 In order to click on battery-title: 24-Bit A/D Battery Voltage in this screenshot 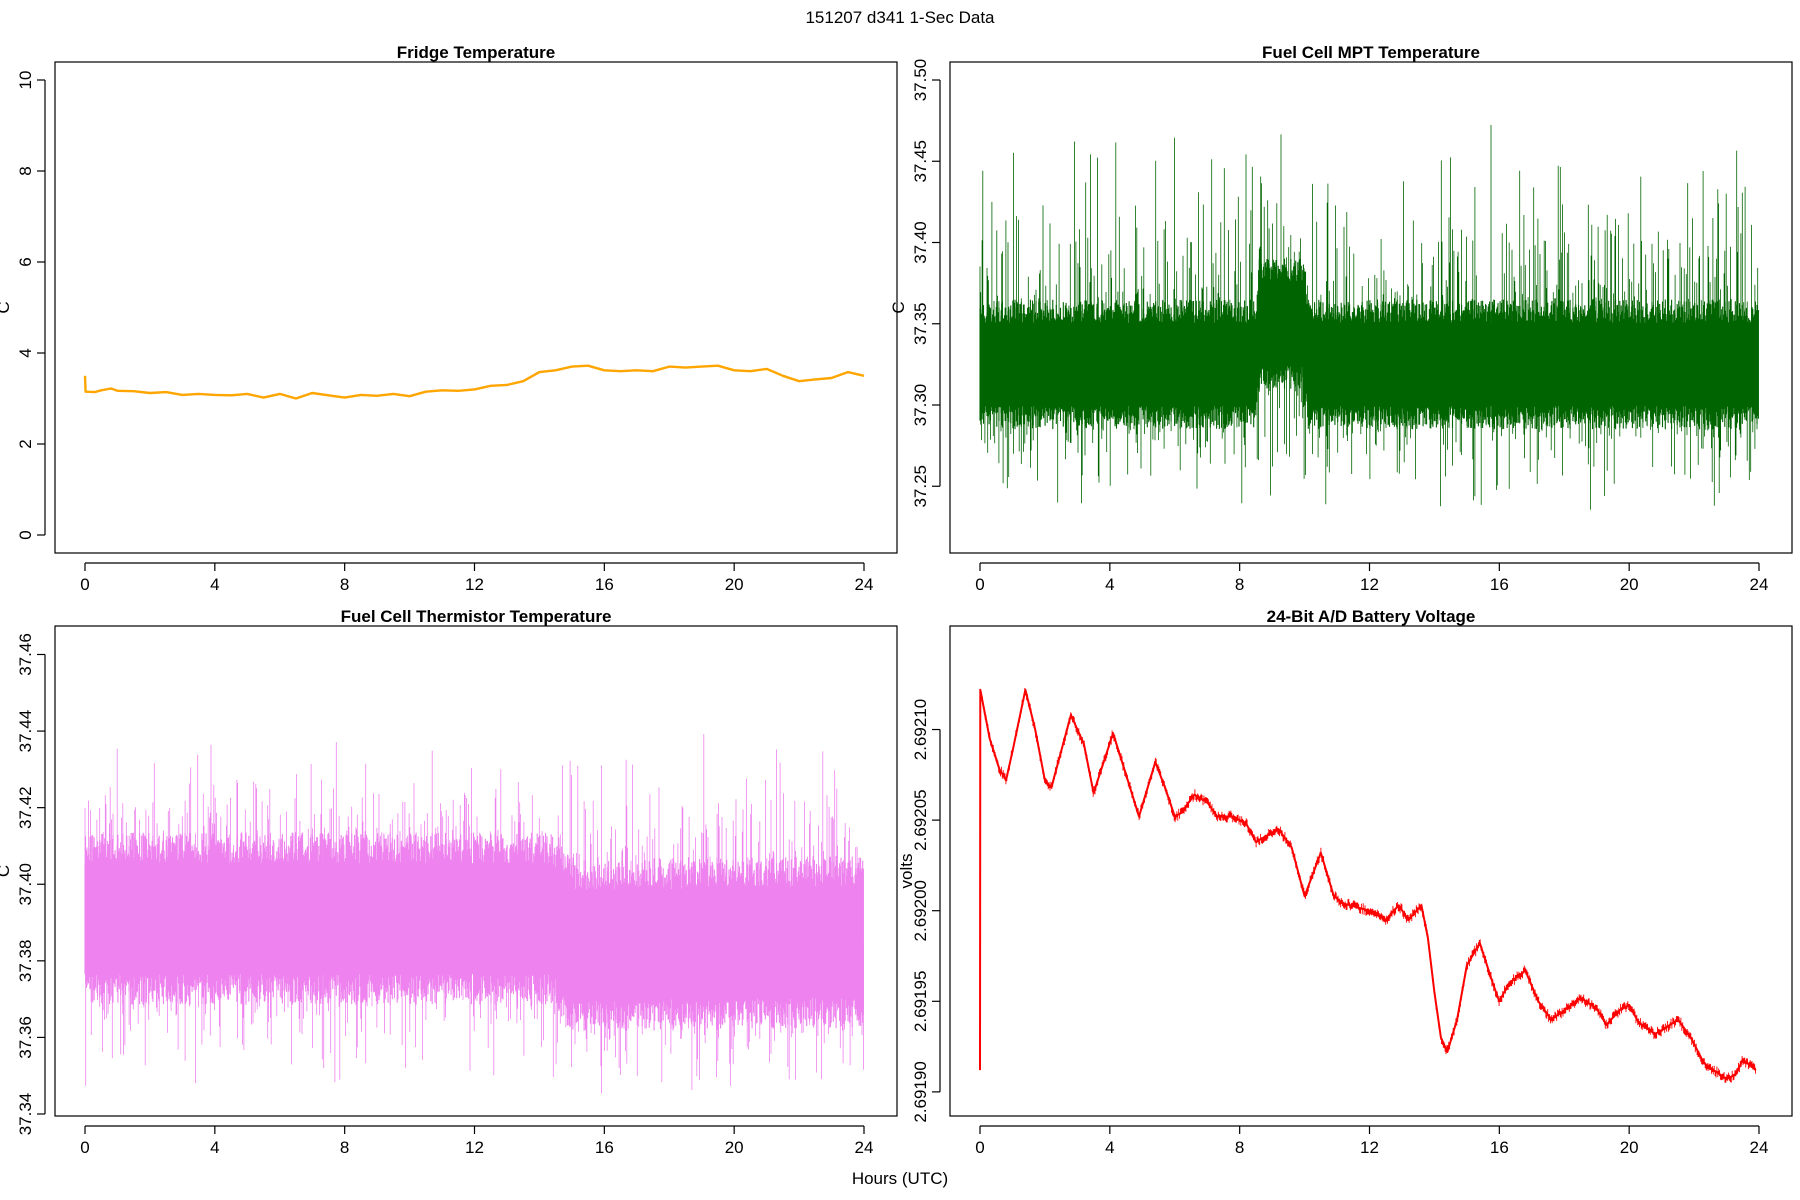, I will do `click(1371, 616)`.